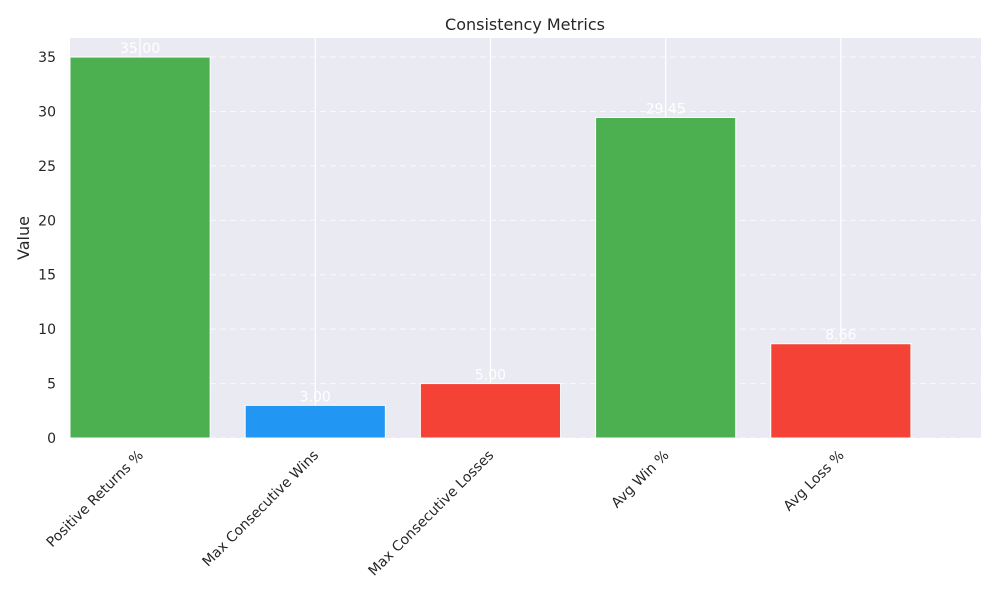 This screenshot has width=1000, height=600. I want to click on y-tick-label: 0, so click(51, 439).